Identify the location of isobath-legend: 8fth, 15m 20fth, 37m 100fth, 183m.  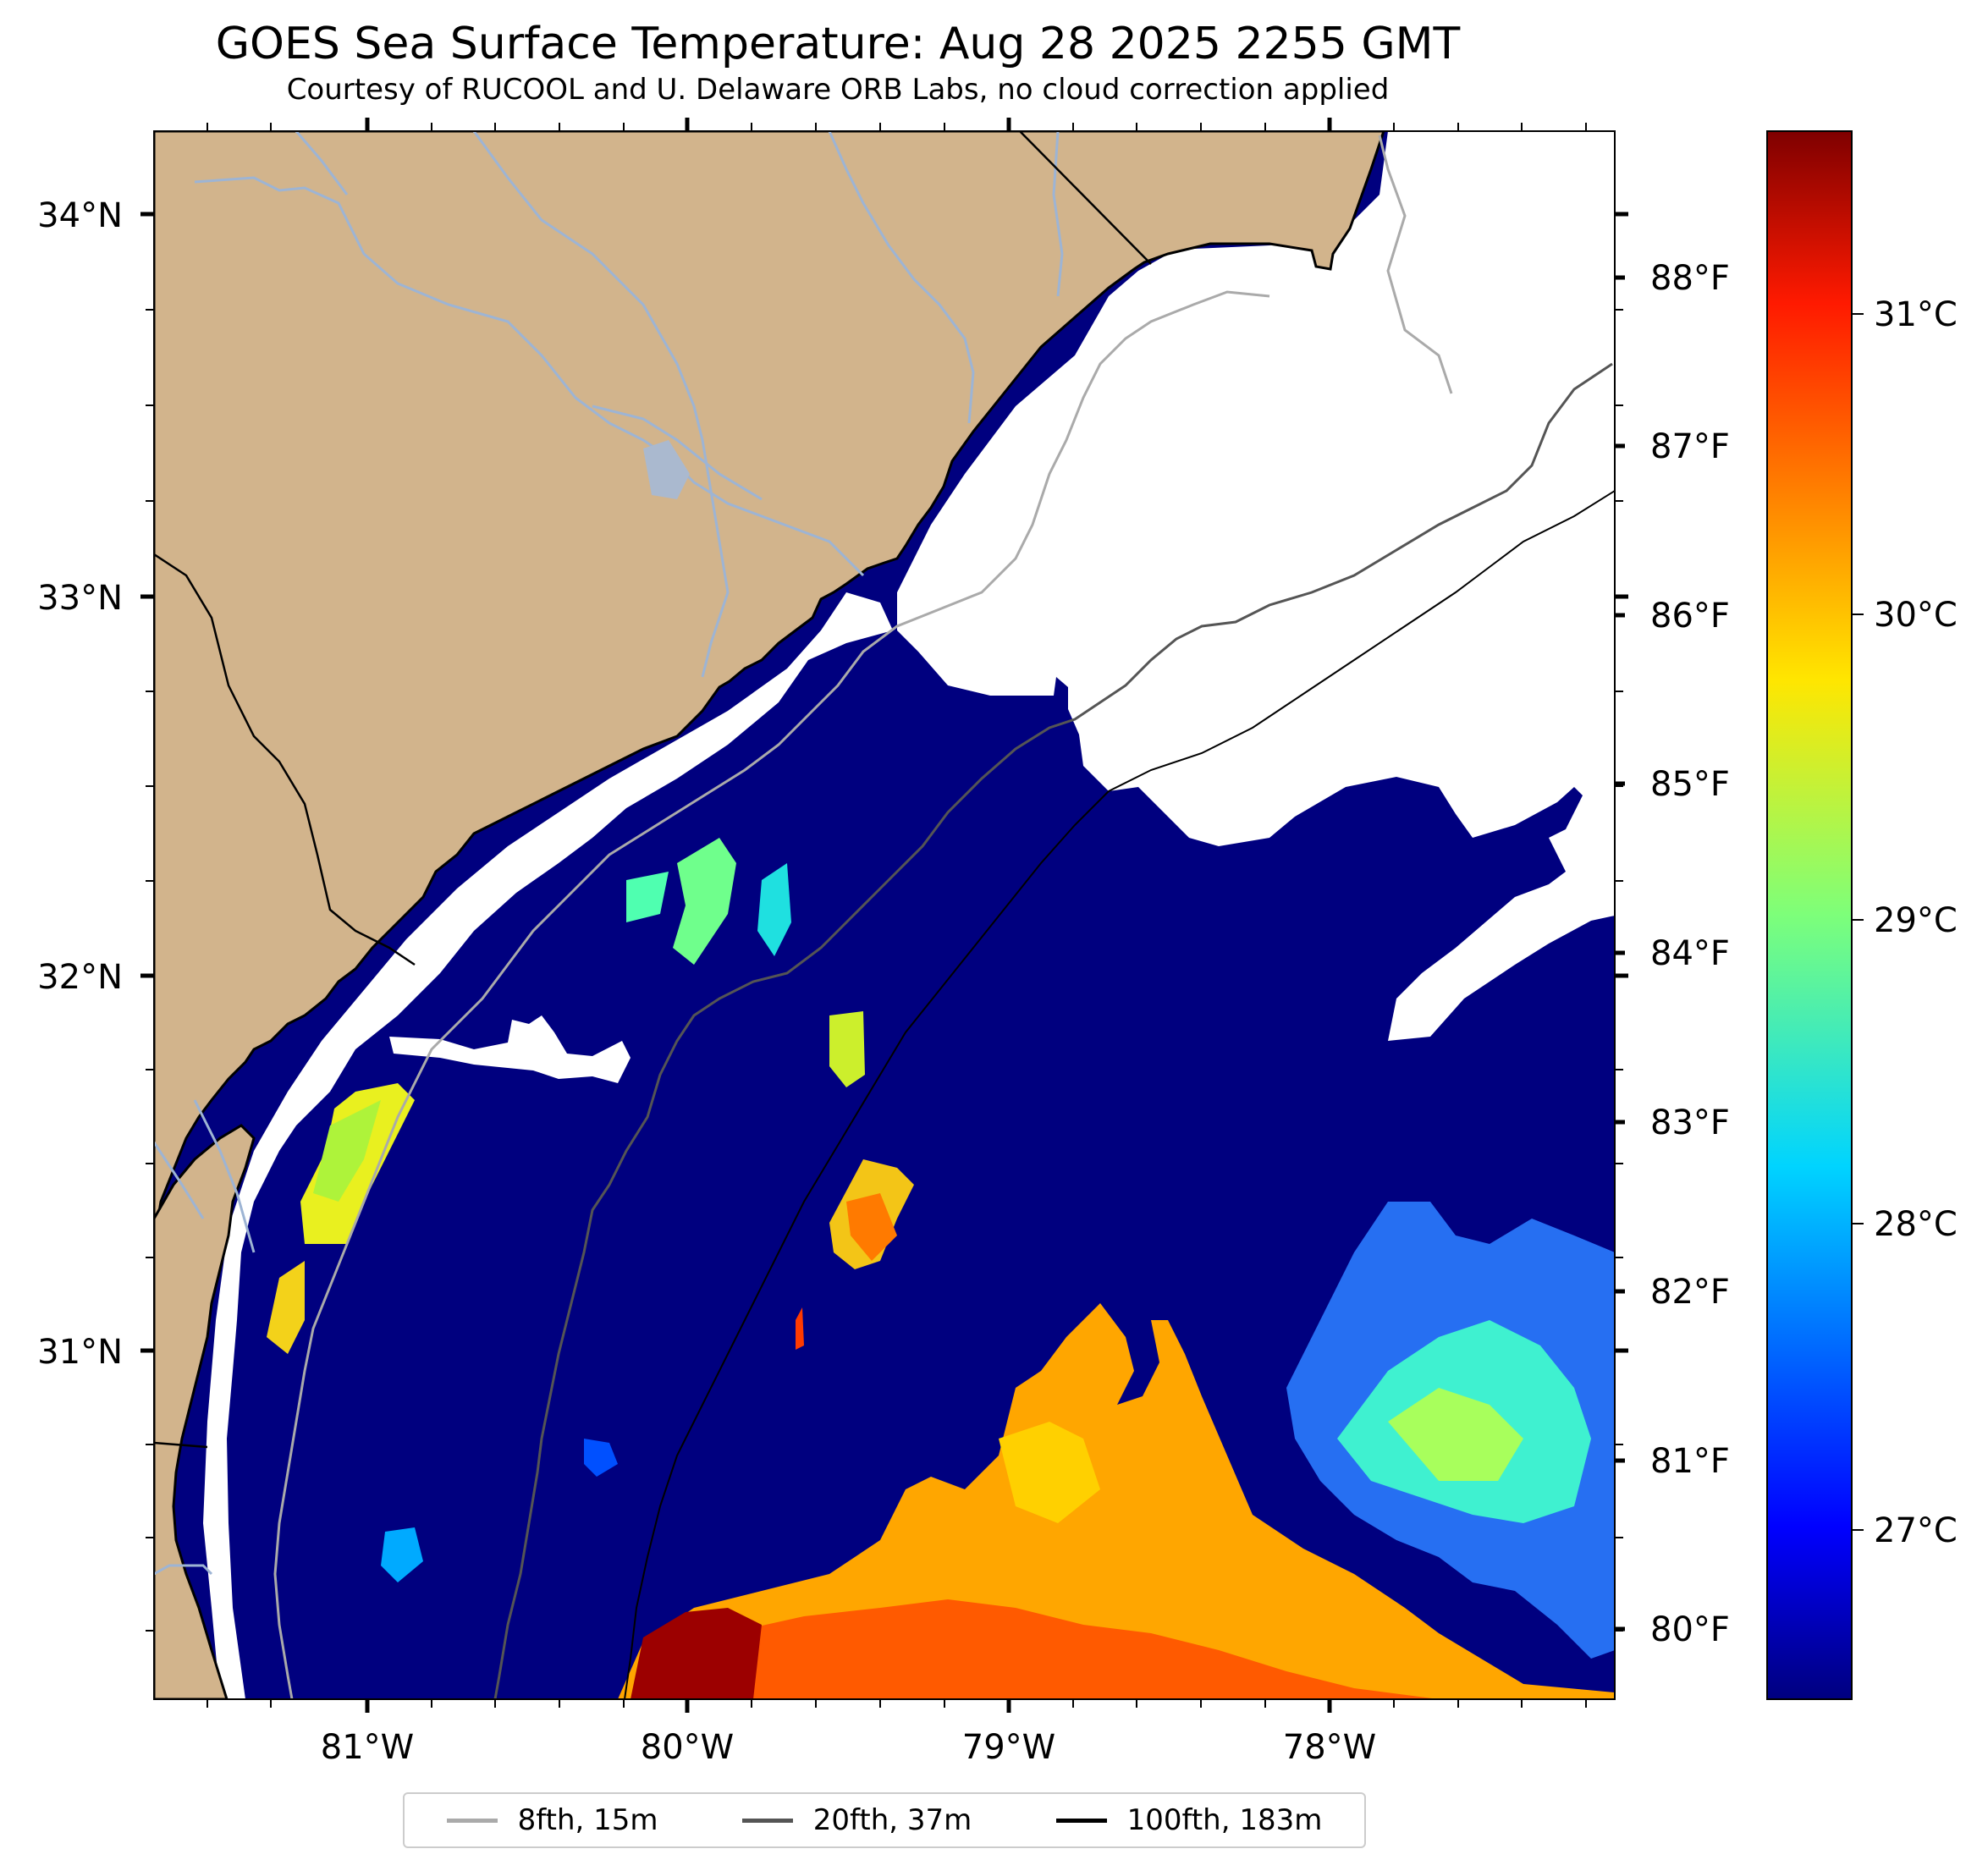
(884, 1820).